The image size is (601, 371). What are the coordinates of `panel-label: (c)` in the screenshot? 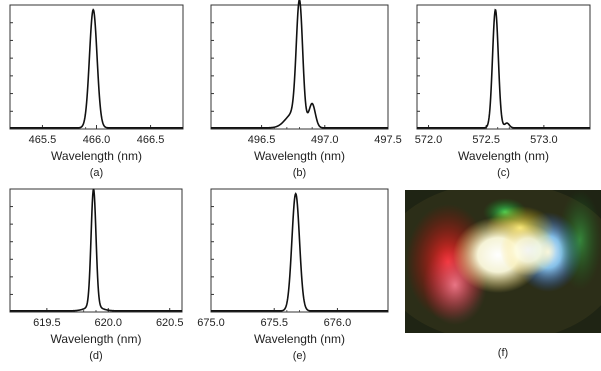 It's located at (503, 173).